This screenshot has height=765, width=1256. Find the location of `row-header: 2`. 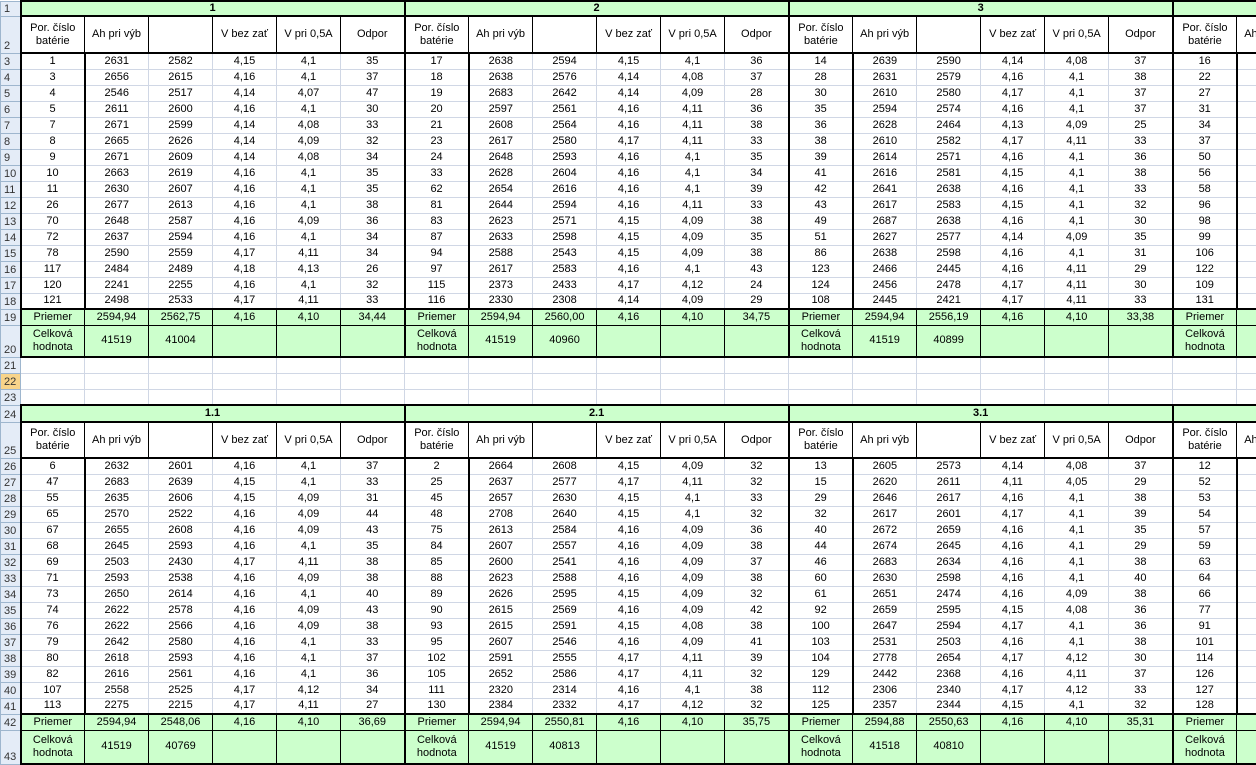

row-header: 2 is located at coordinates (11, 34).